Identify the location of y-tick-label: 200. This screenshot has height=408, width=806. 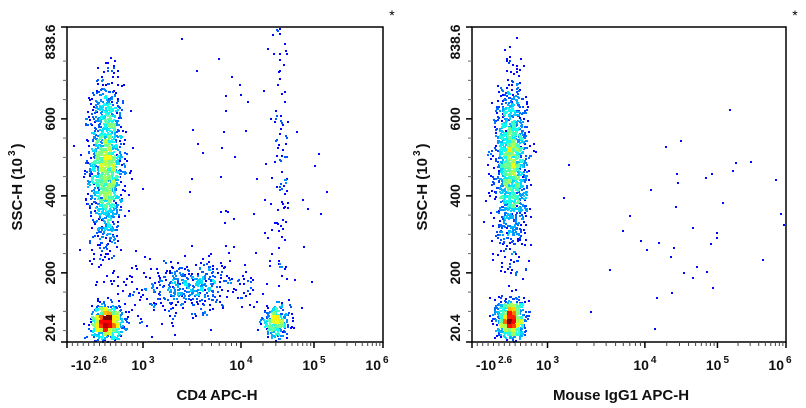
(50, 273).